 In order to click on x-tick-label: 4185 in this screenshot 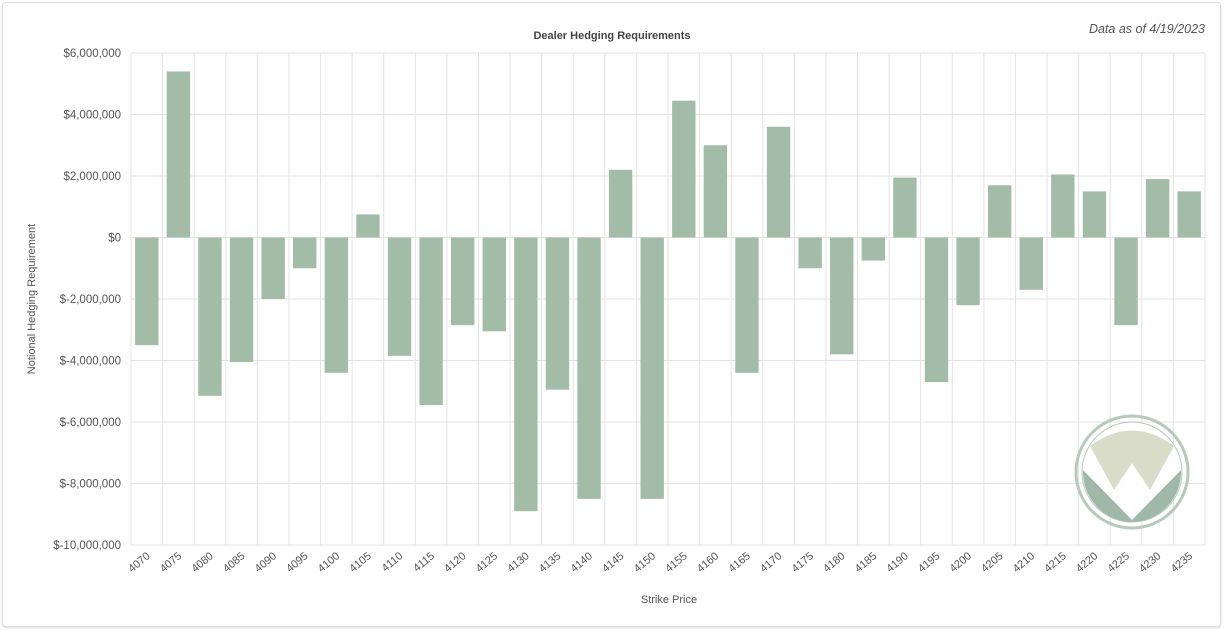, I will do `click(866, 562)`.